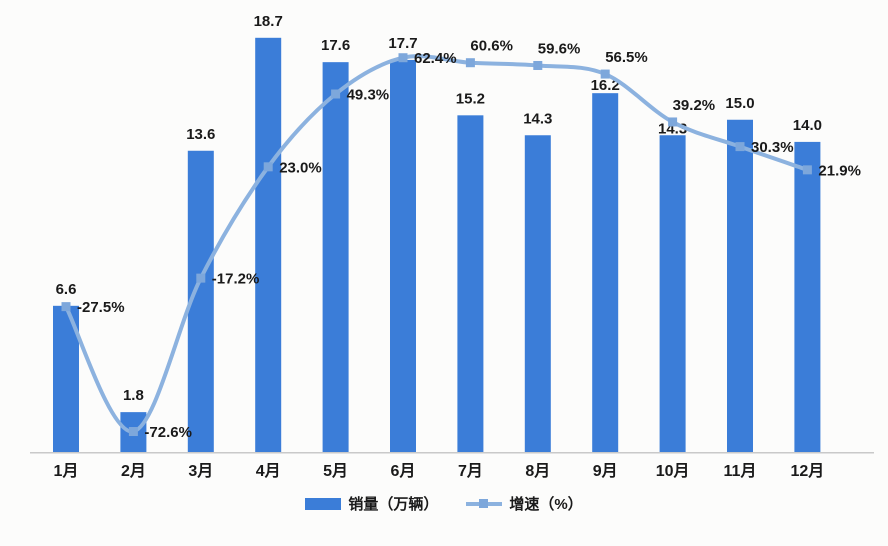  I want to click on line-value-label-5: 49.3%, so click(368, 95).